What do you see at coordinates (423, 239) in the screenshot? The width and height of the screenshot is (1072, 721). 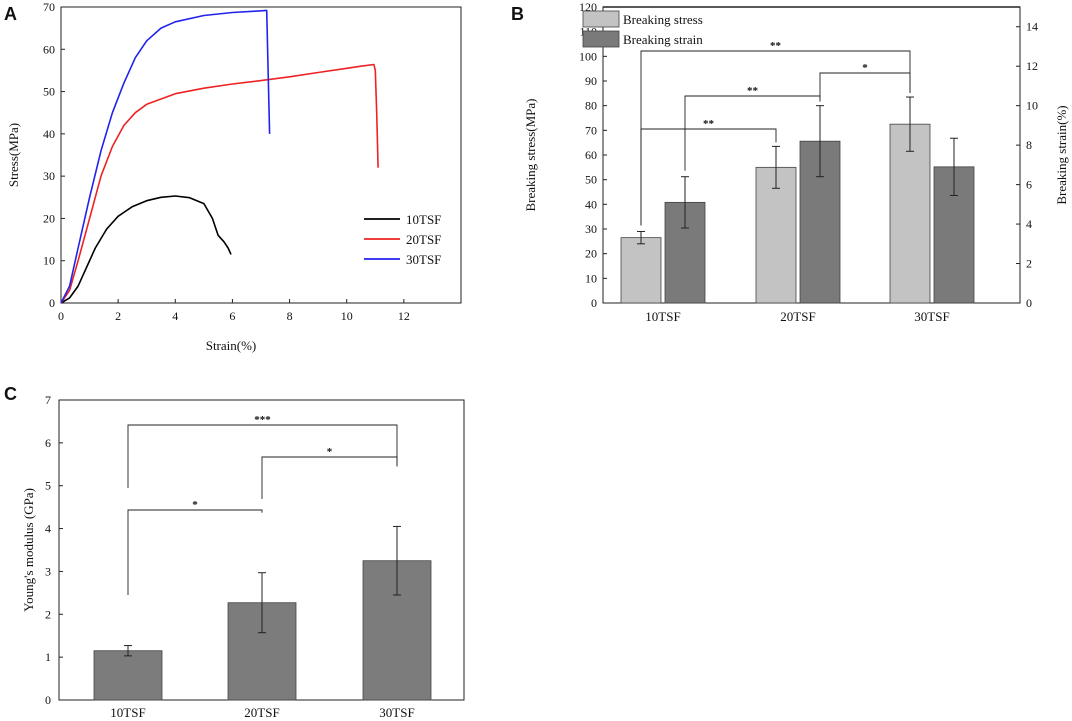 I see `legend-label-20TSF: 20TSF` at bounding box center [423, 239].